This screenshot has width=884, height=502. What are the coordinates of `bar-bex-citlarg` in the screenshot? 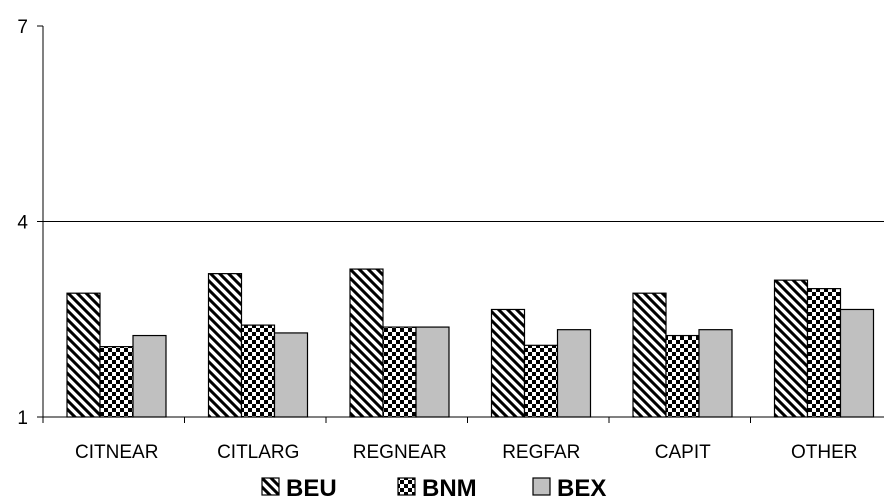 It's located at (291, 375).